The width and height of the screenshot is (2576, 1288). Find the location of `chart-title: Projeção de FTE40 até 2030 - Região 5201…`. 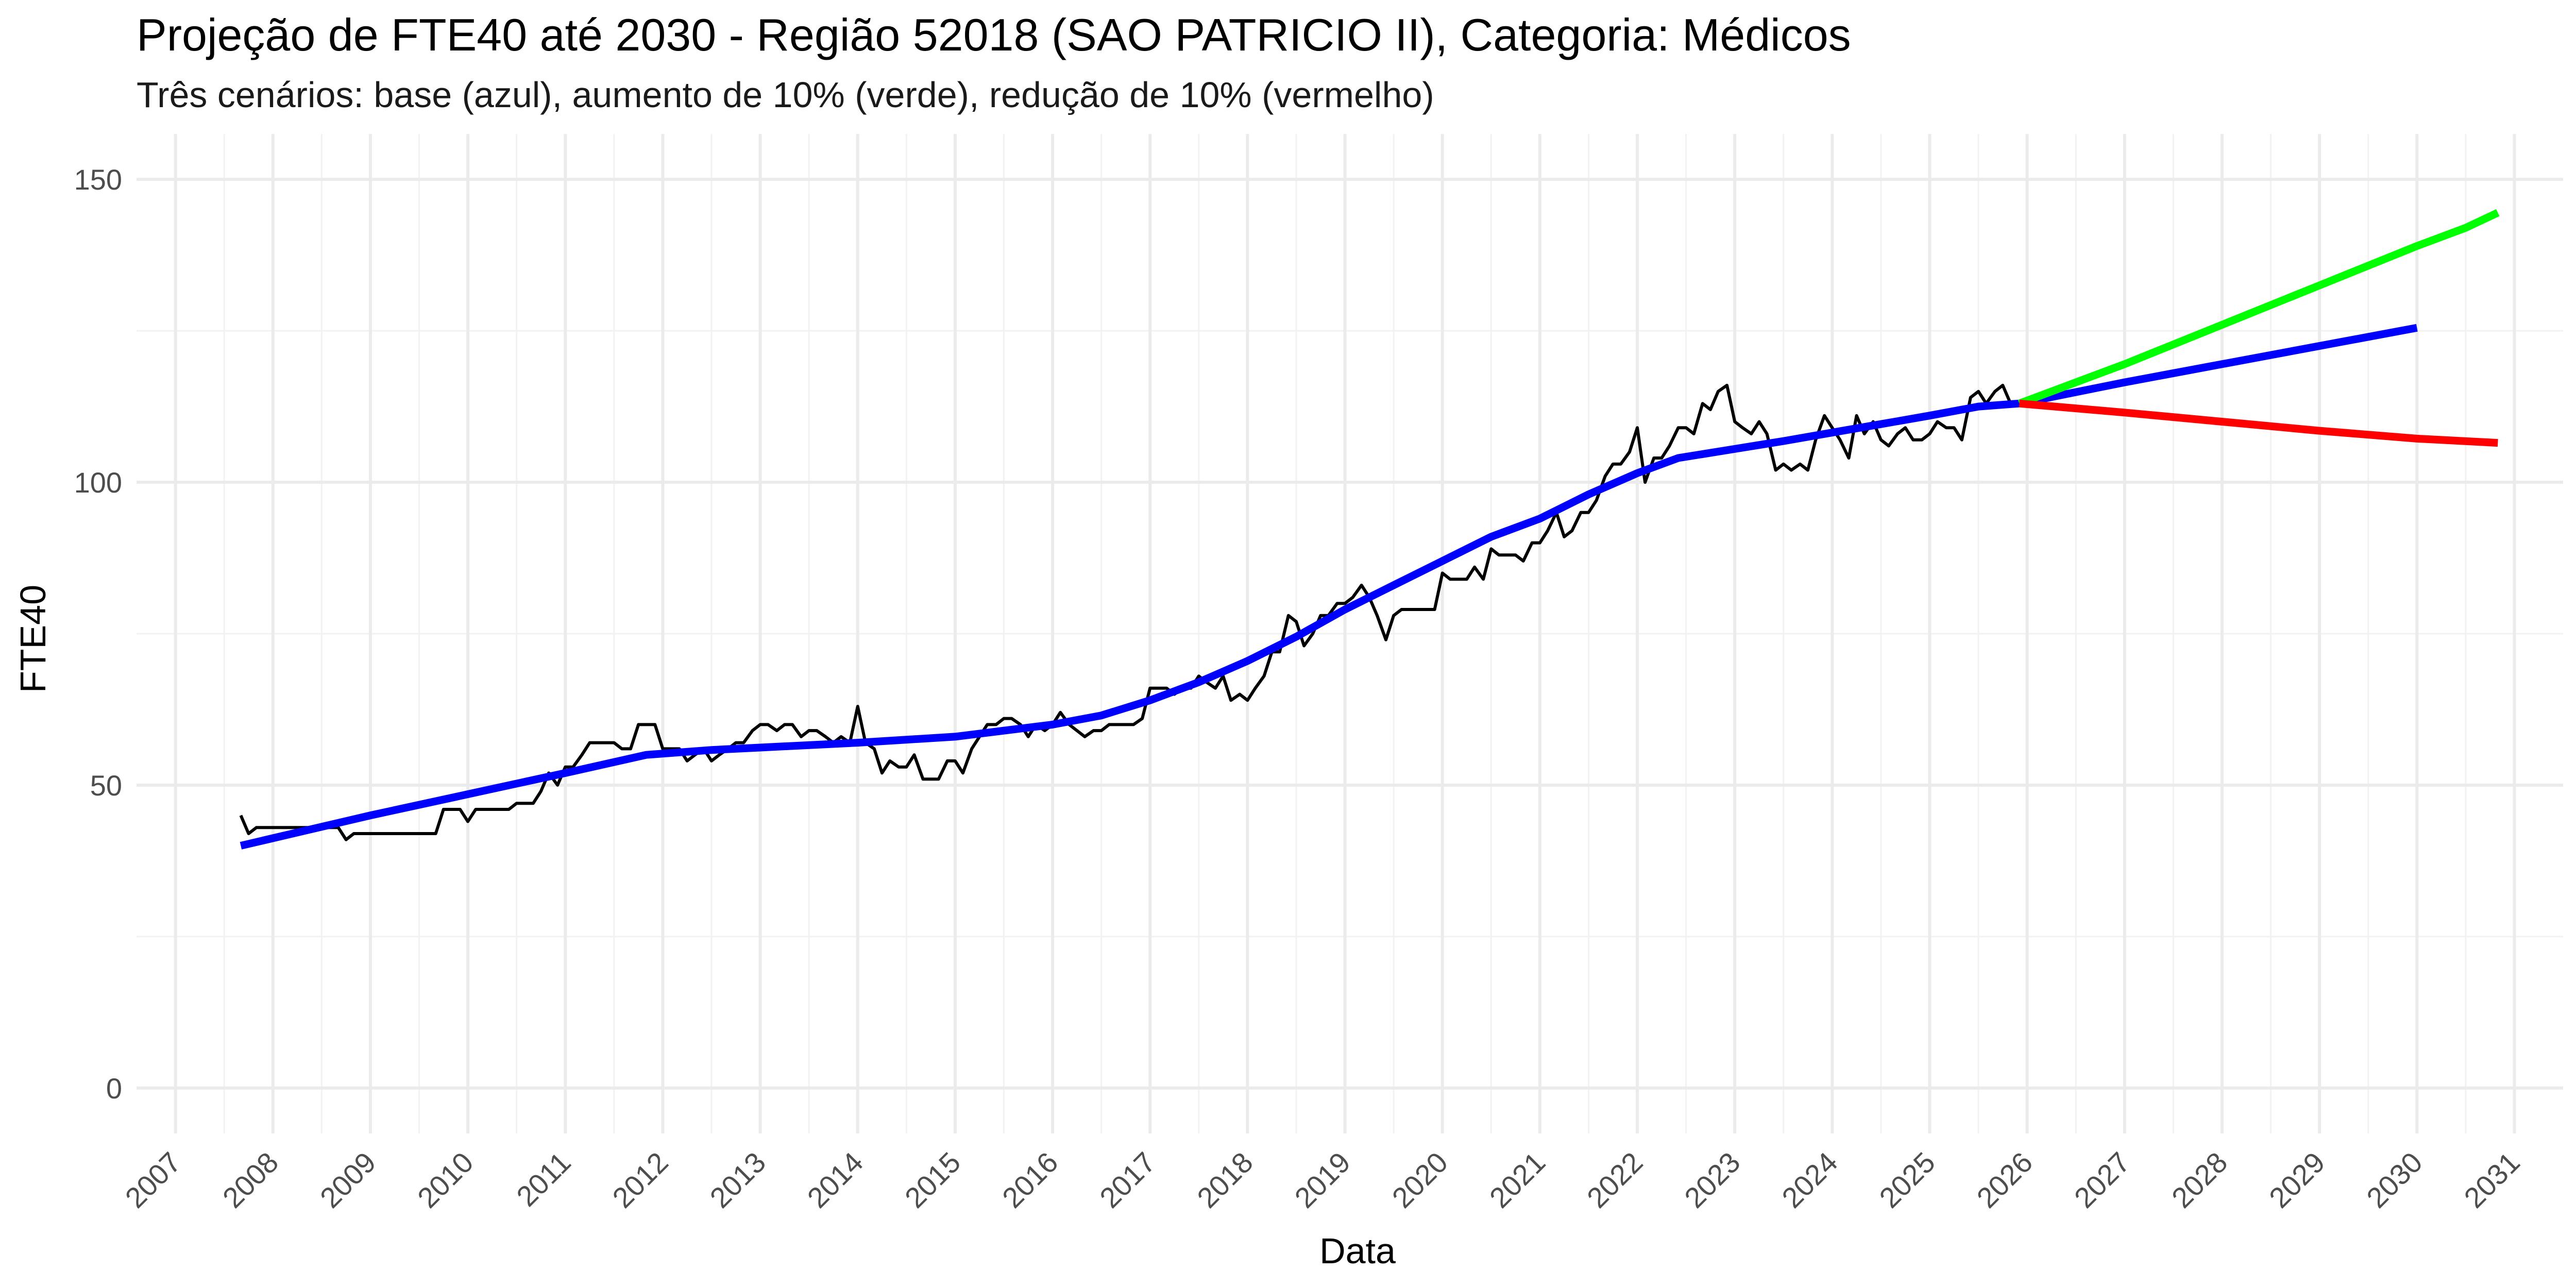

chart-title: Projeção de FTE40 até 2030 - Região 5201… is located at coordinates (994, 35).